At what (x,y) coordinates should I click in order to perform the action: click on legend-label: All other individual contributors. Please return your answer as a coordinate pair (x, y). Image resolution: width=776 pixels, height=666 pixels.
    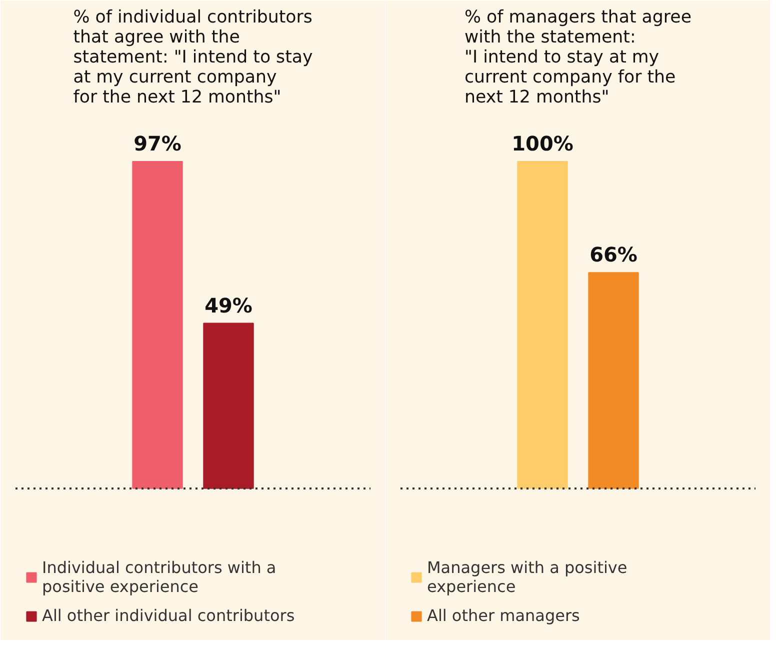
    Looking at the image, I should click on (168, 615).